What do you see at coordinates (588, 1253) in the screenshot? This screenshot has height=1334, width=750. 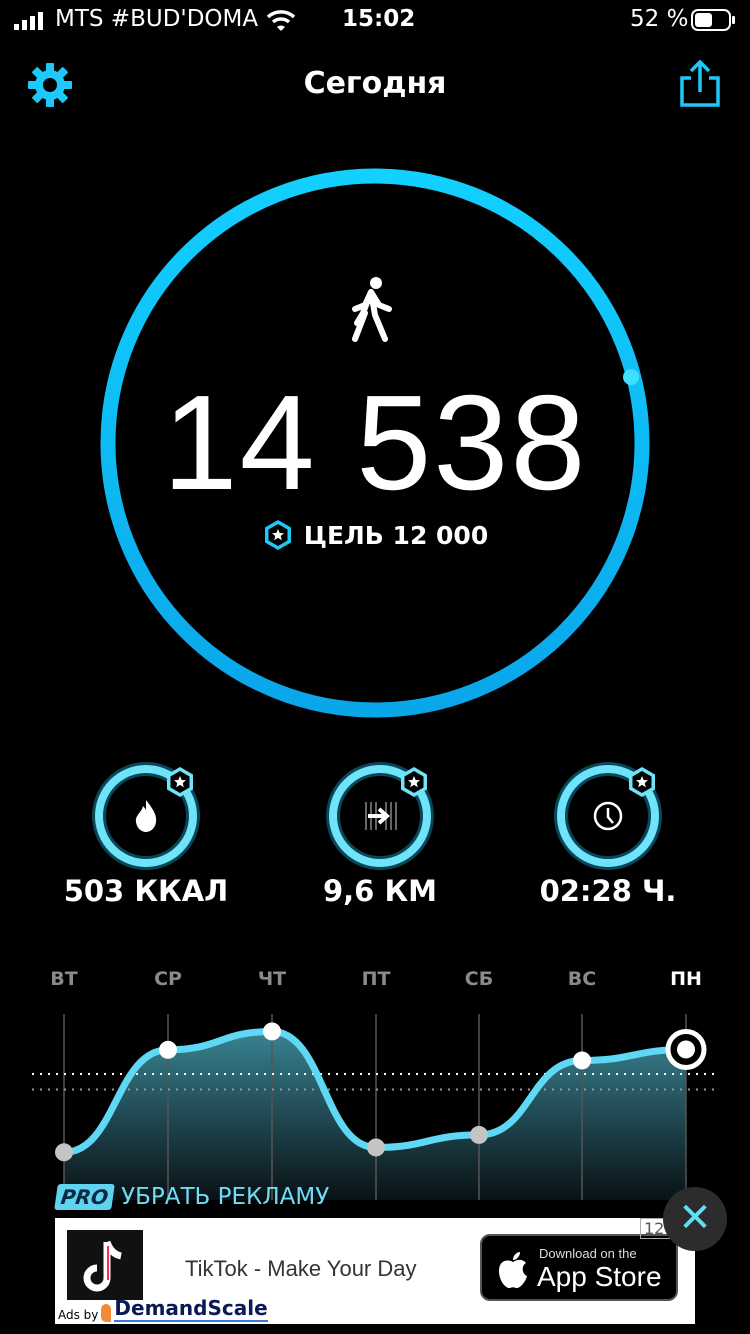 I see `store-small-text: Download on the` at bounding box center [588, 1253].